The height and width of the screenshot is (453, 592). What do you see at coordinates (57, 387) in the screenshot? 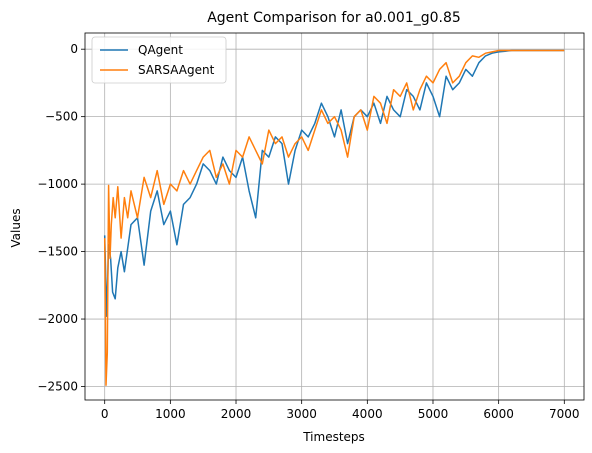
I see `y-tick-label: −2500` at bounding box center [57, 387].